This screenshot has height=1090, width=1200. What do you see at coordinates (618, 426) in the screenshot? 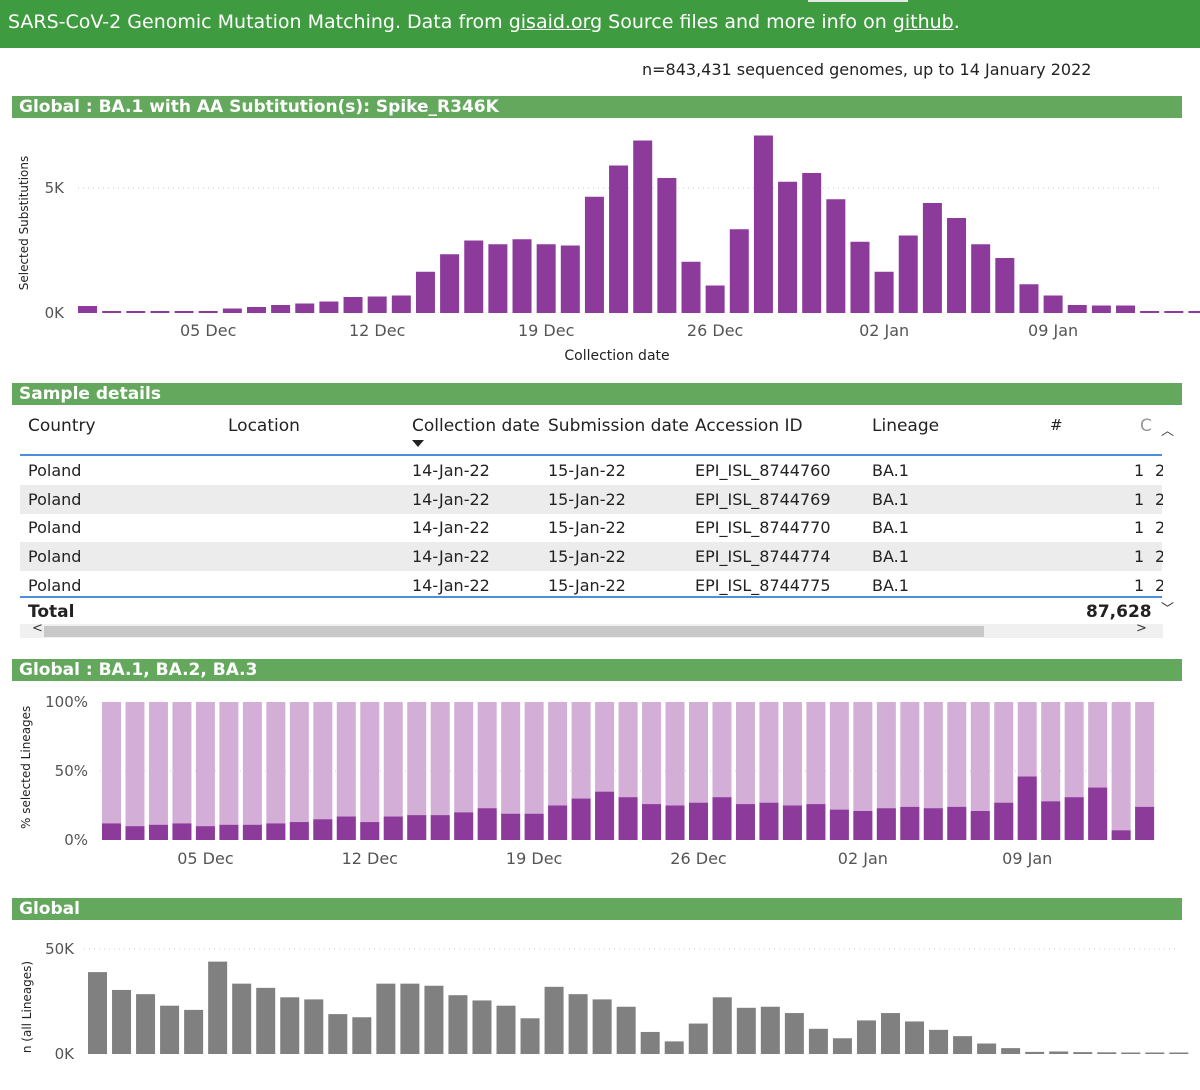
I see `col-header-submission-date: Submission date` at bounding box center [618, 426].